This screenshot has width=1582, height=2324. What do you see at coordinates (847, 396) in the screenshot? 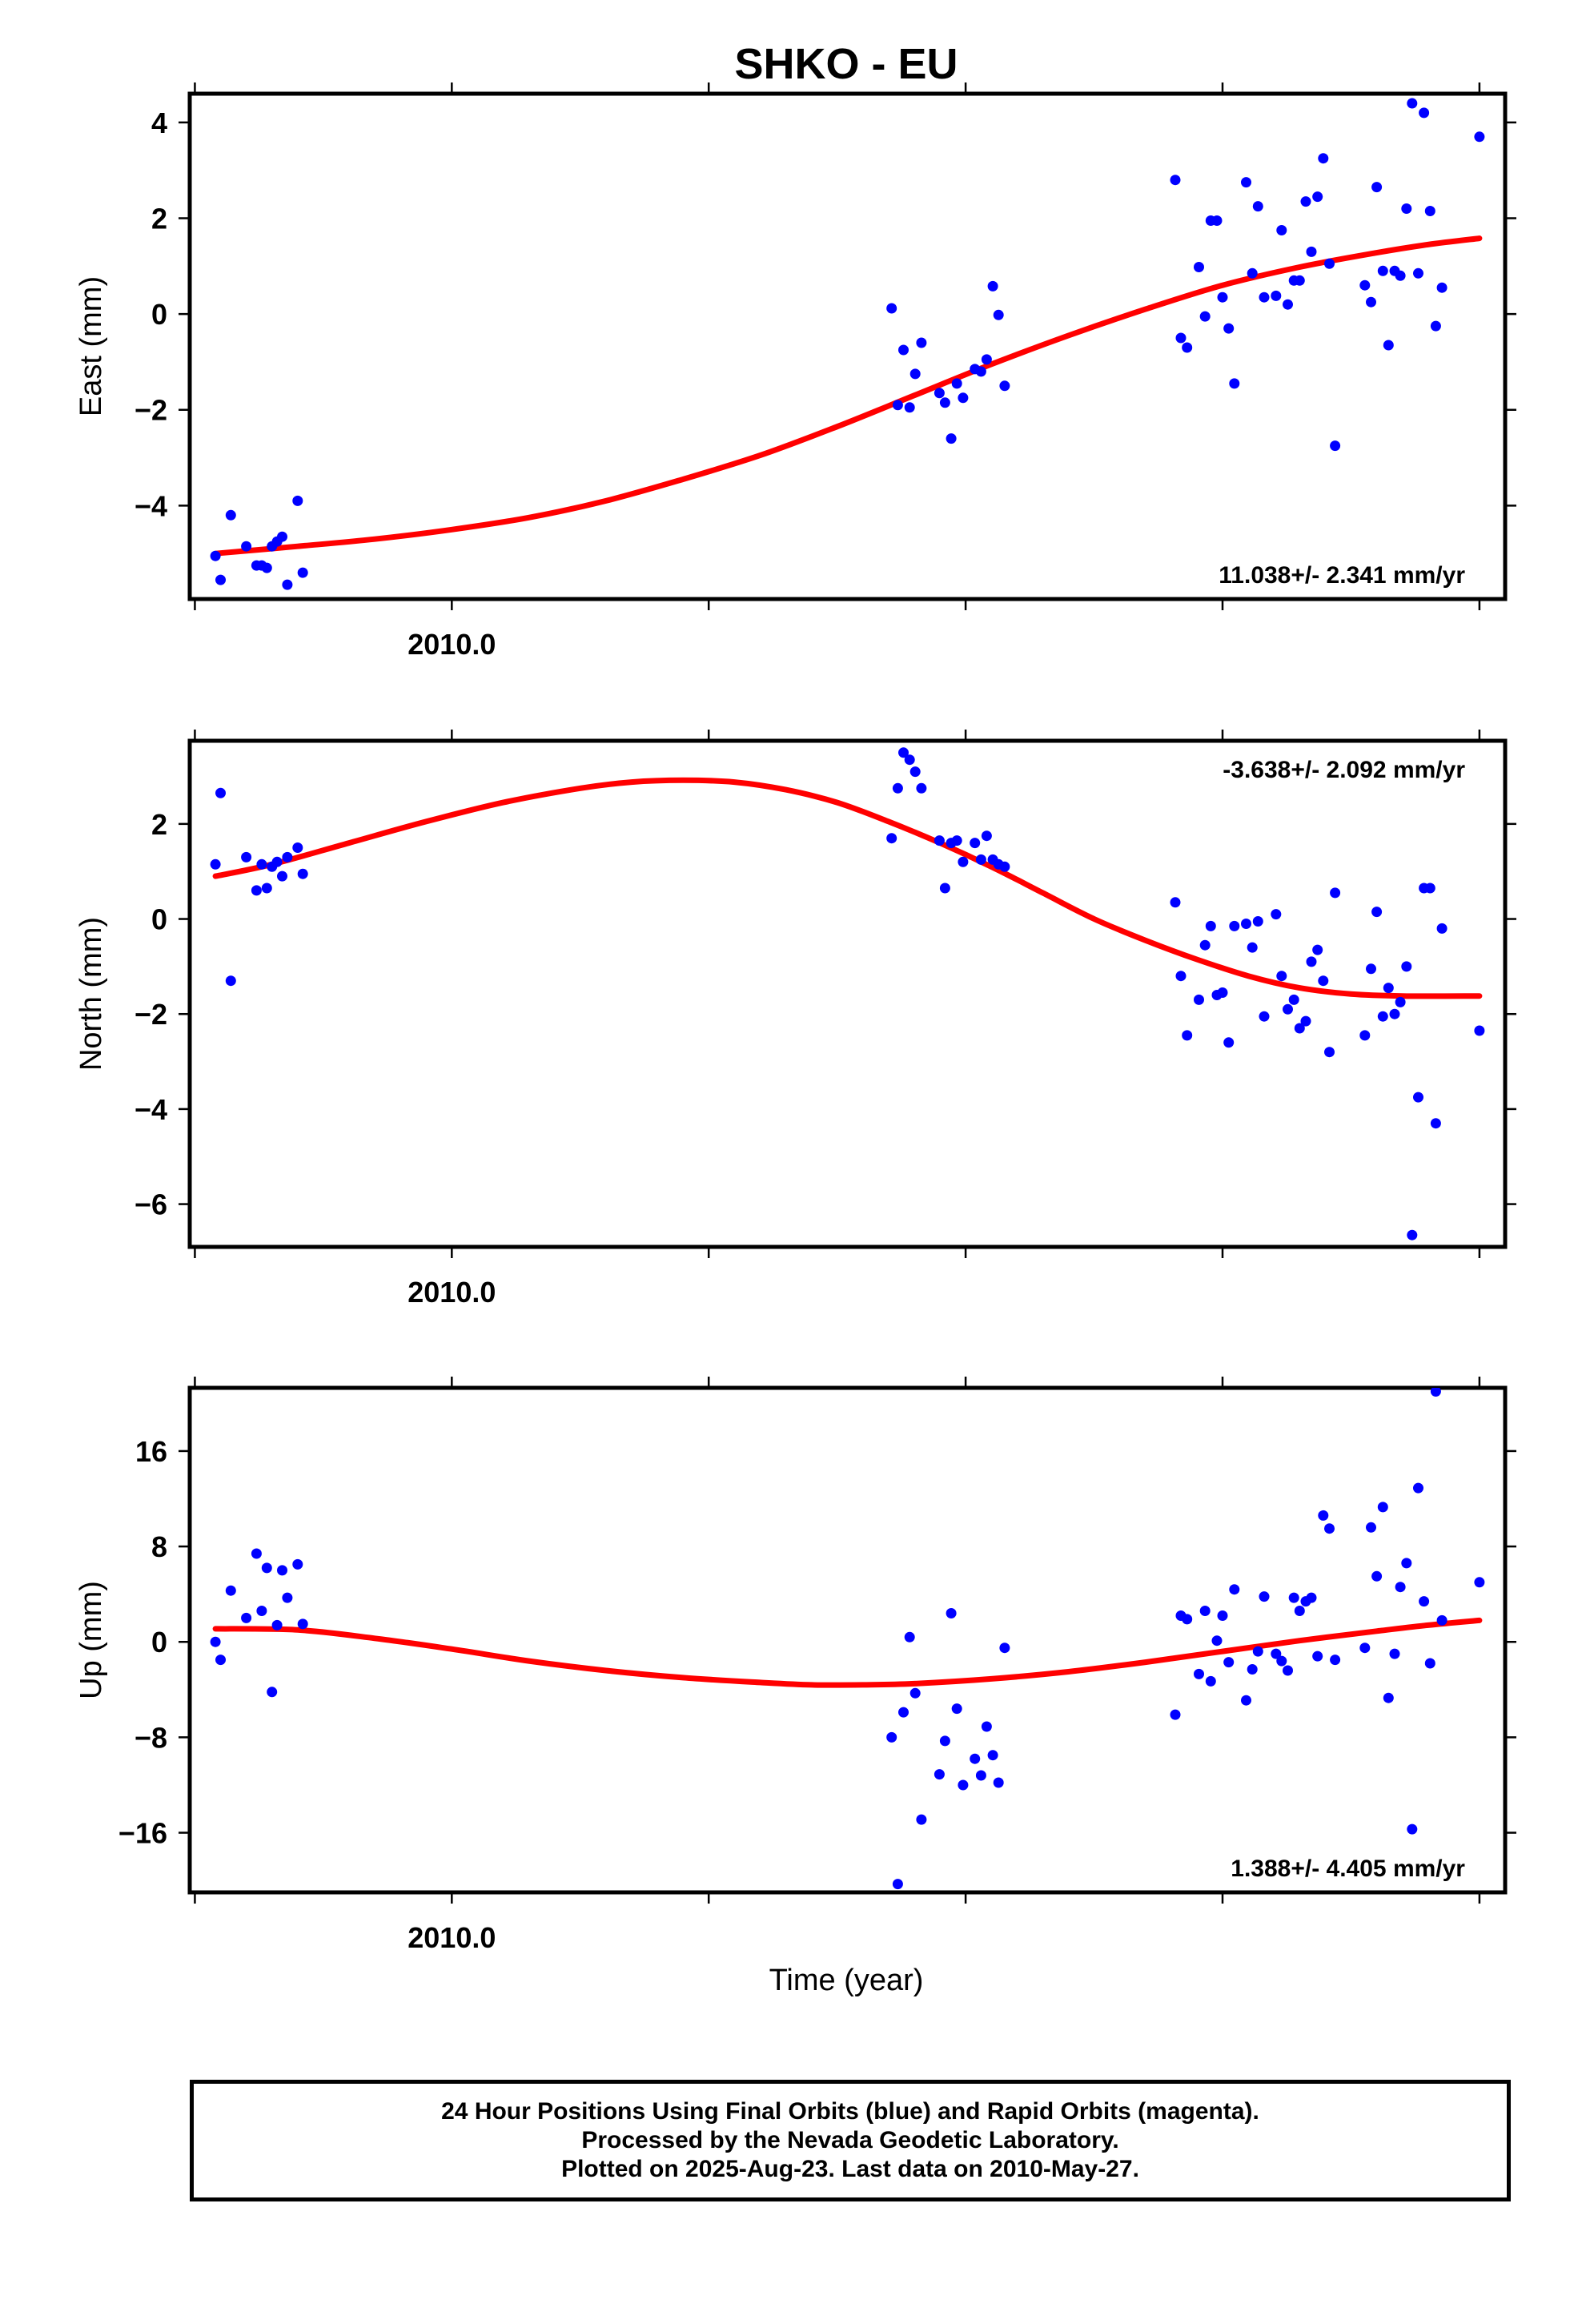
I see `fit-curve` at bounding box center [847, 396].